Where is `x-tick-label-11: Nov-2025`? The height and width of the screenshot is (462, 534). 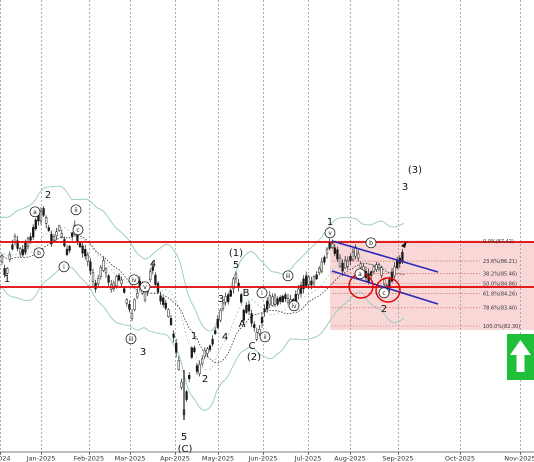
x-tick-label-11: Nov-2025 is located at coordinates (519, 458).